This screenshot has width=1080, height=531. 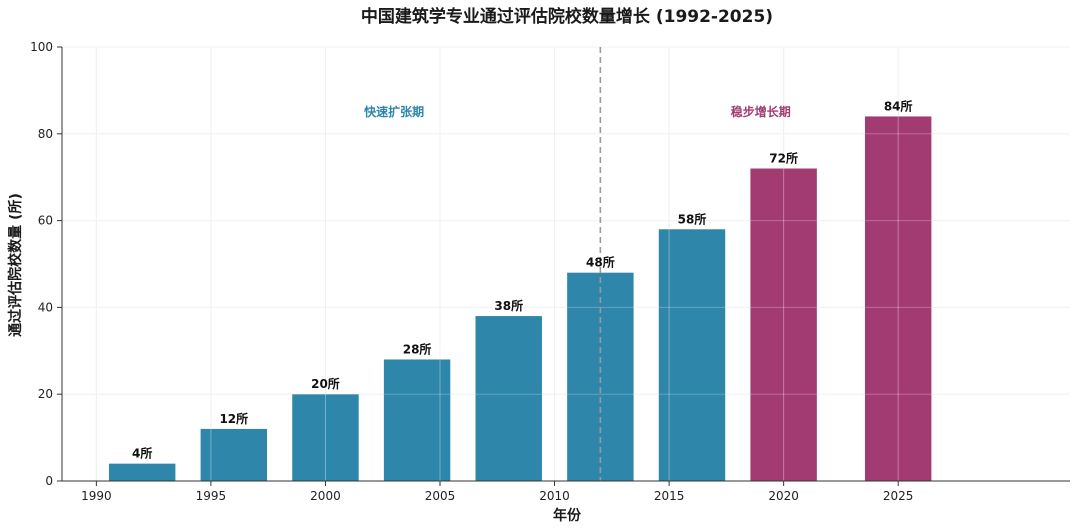 What do you see at coordinates (325, 383) in the screenshot?
I see `bar-value-label: 20所` at bounding box center [325, 383].